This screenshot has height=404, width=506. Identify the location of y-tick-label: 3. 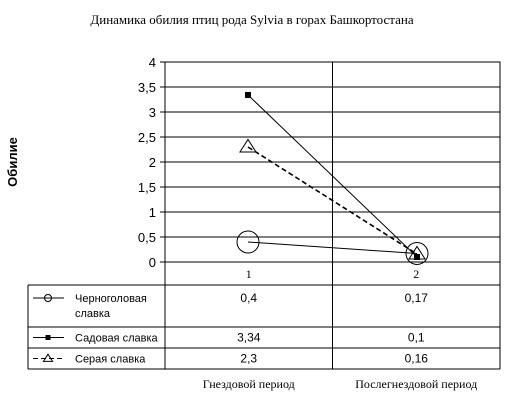
(152, 112).